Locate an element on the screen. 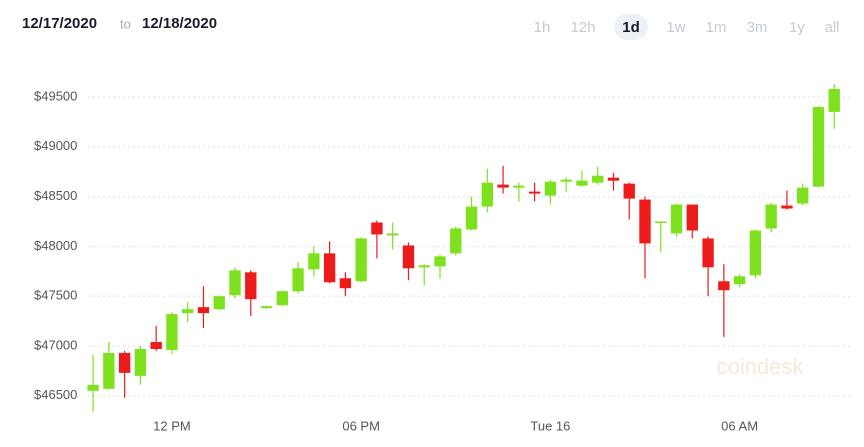 The image size is (864, 447). range-active-bg is located at coordinates (631, 27).